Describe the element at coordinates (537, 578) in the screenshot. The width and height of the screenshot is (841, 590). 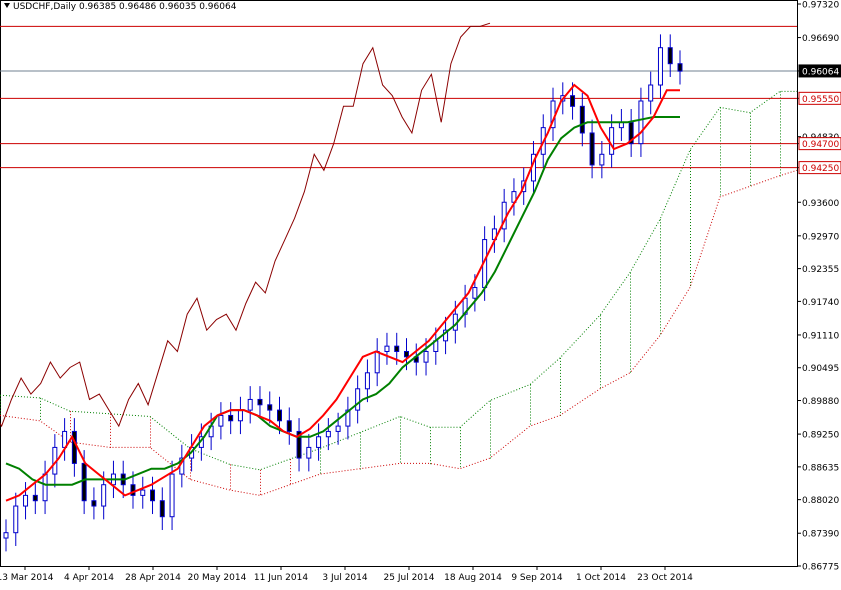
I see `x-tick-label: 9 Sep 2014` at that location.